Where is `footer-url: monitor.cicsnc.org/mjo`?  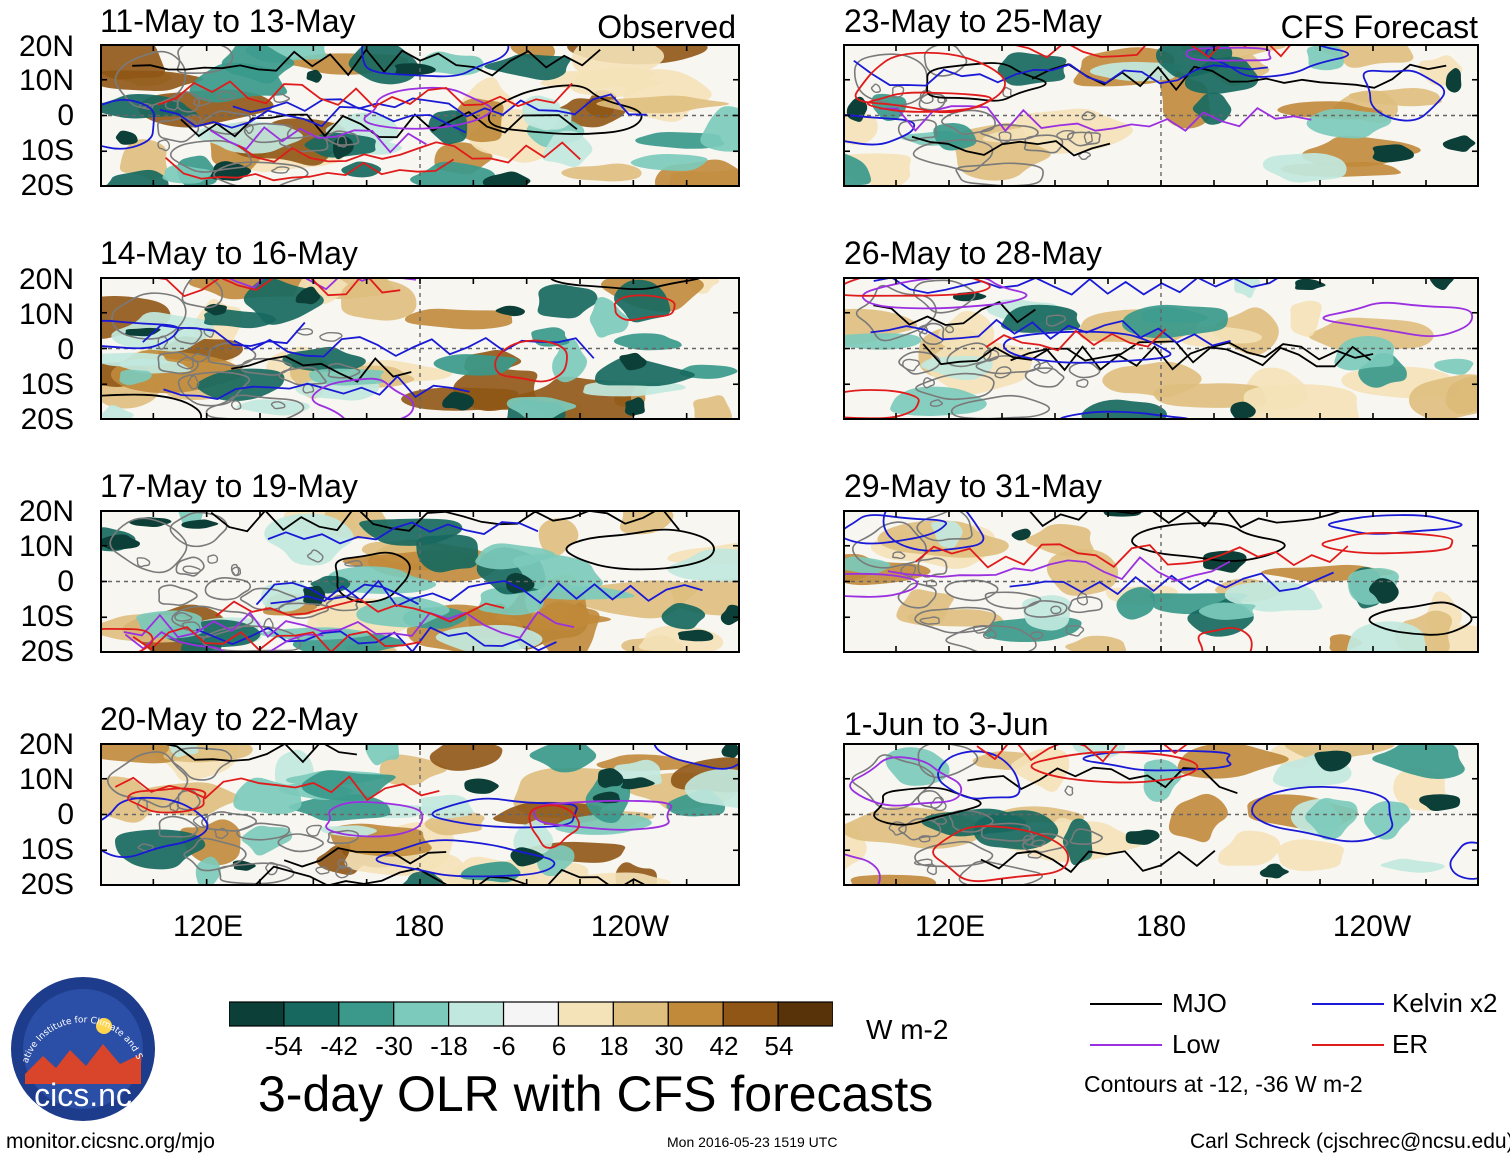
footer-url: monitor.cicsnc.org/mjo is located at coordinates (110, 1141).